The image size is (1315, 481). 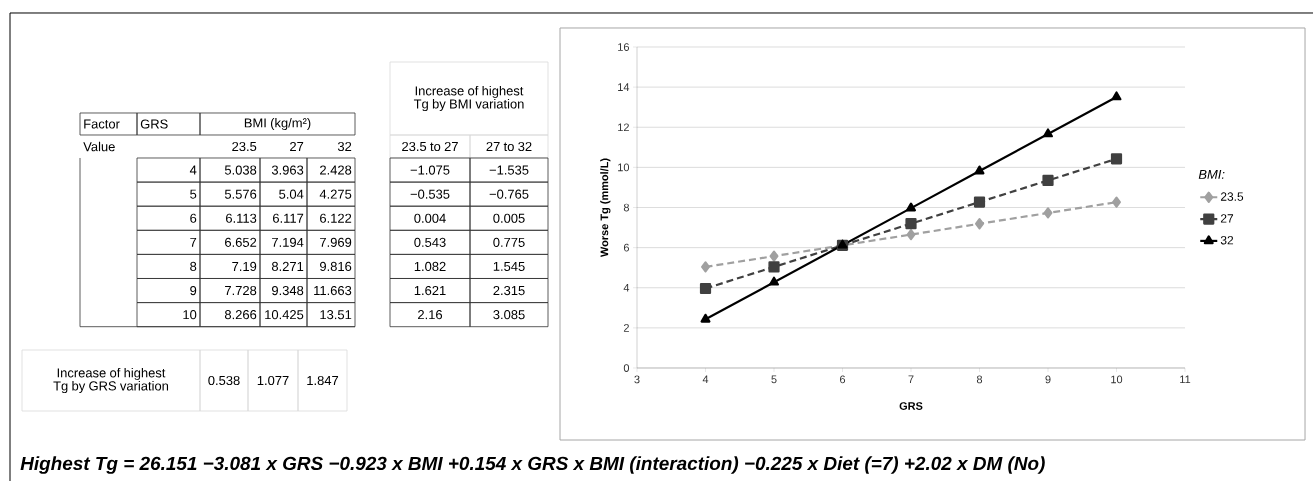 I want to click on legend-label: 27, so click(x=1227, y=218).